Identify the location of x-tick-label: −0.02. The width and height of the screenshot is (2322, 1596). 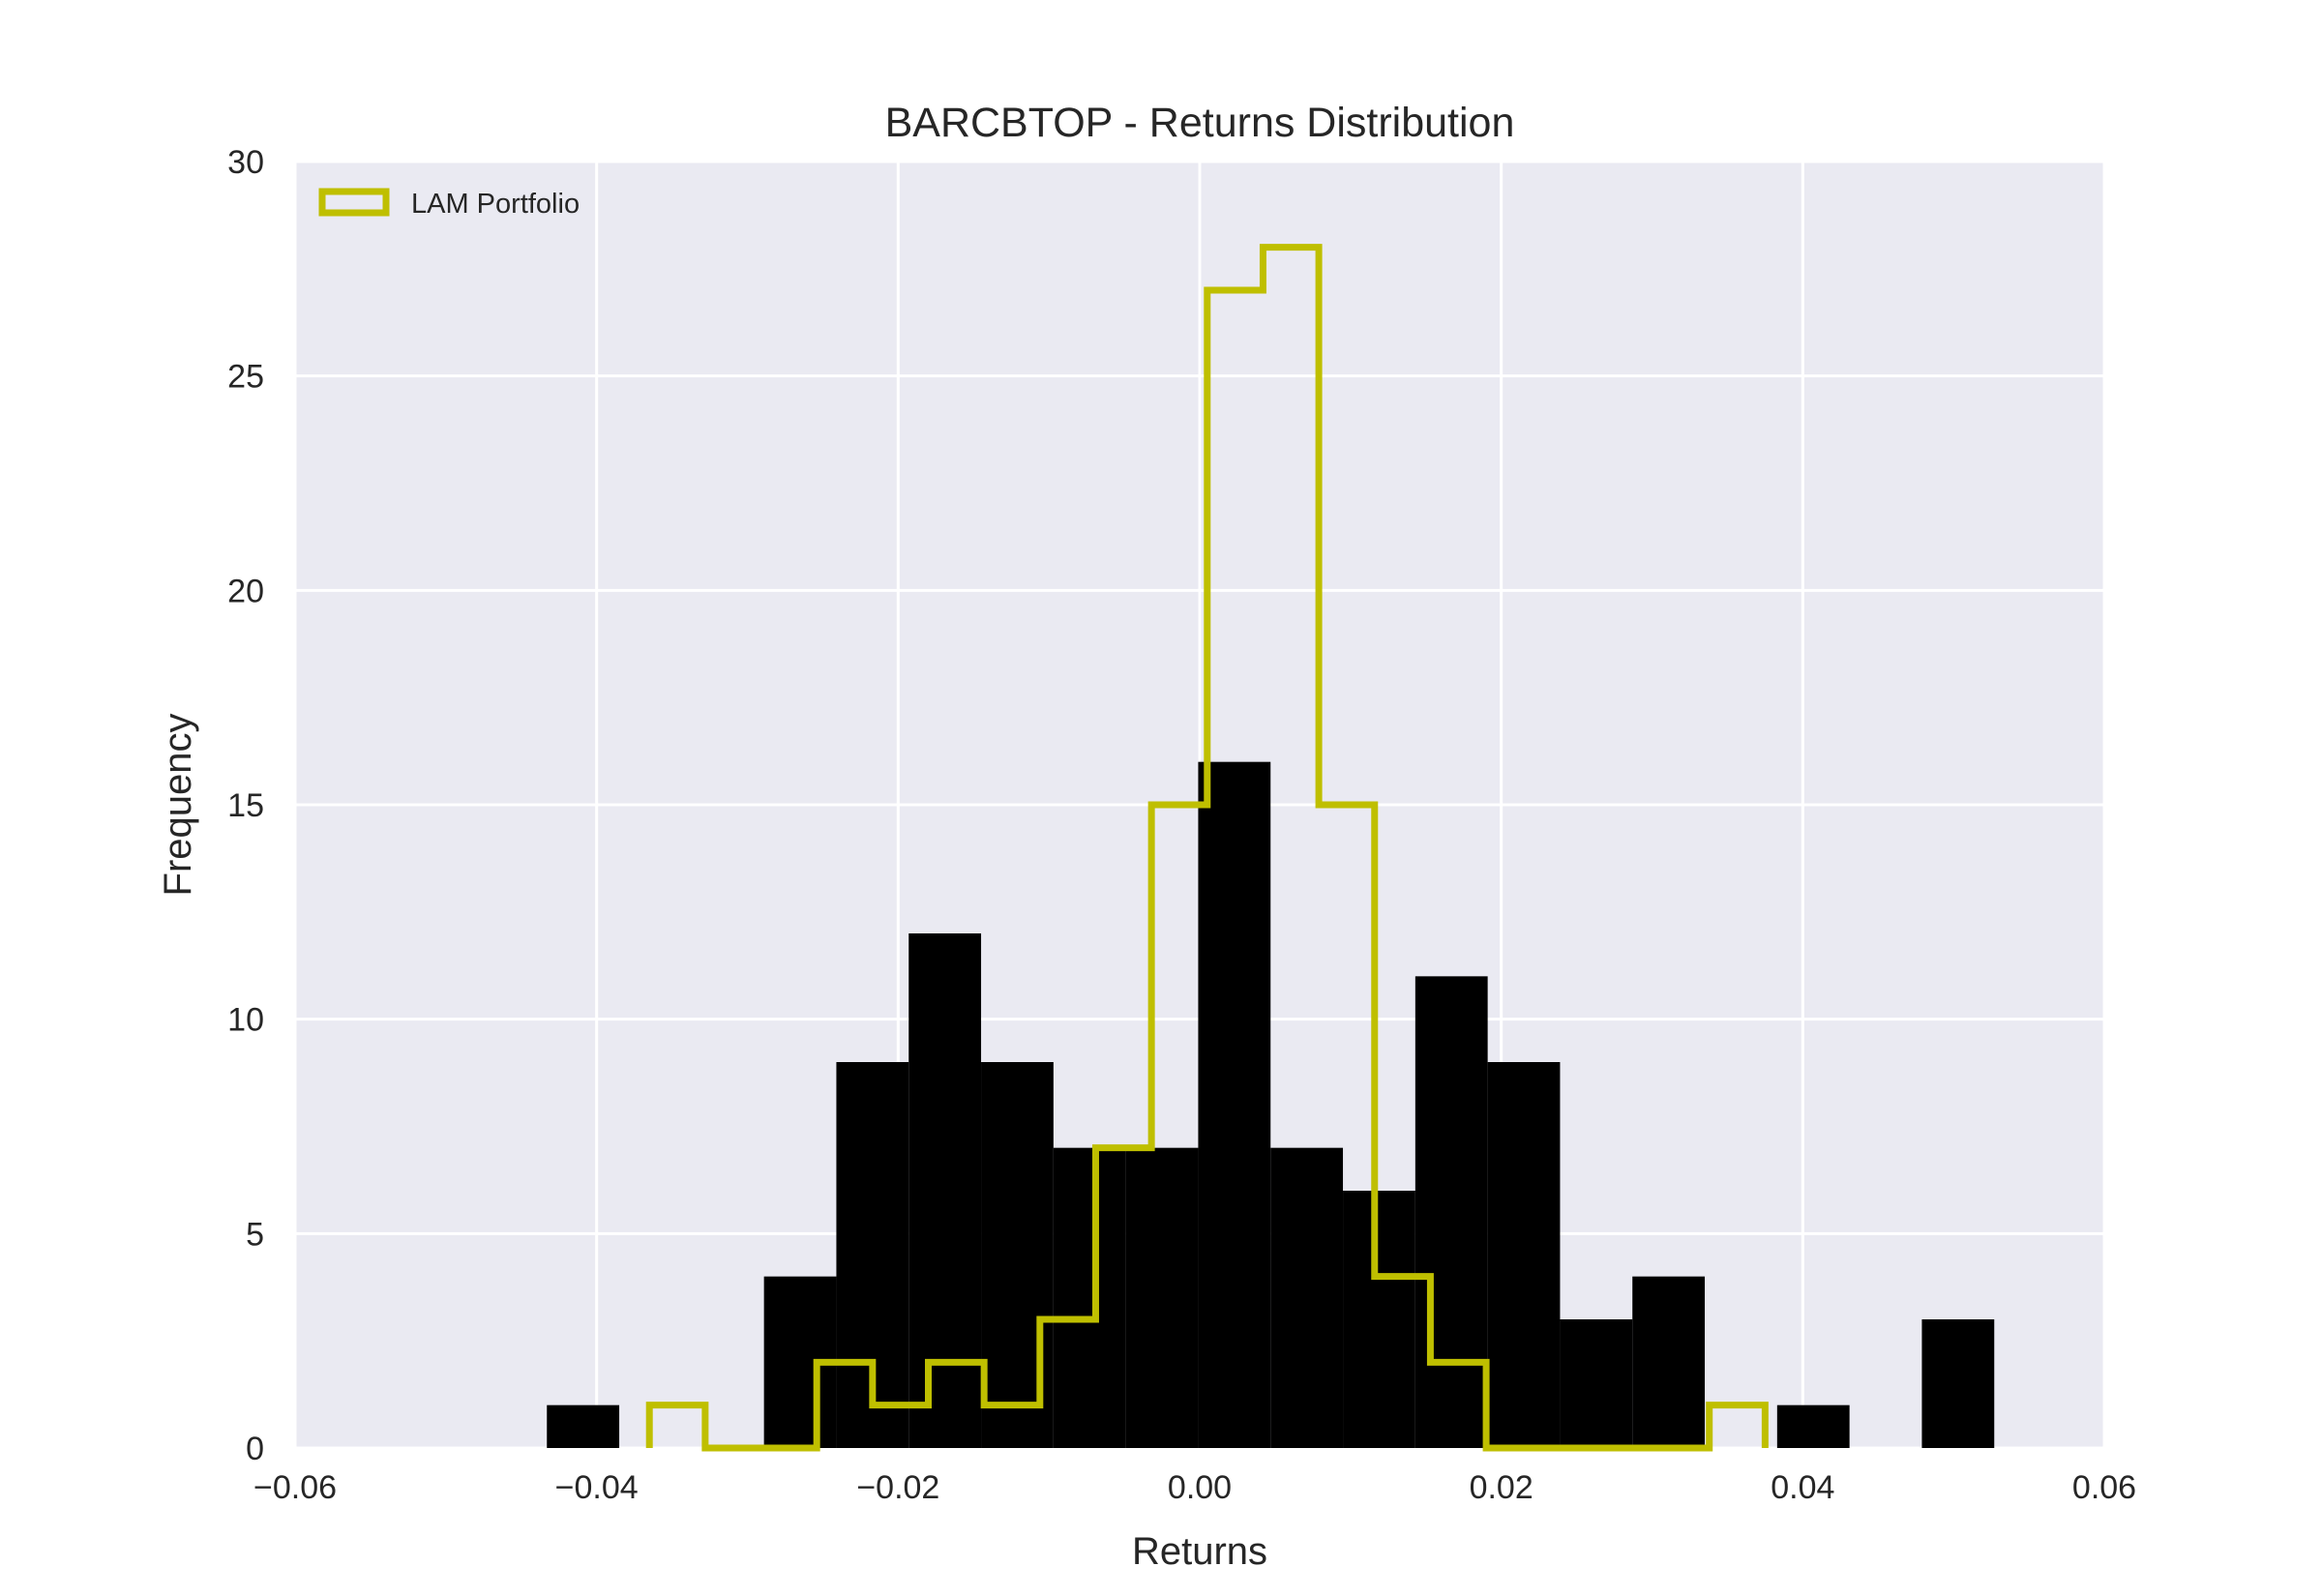
(897, 1487).